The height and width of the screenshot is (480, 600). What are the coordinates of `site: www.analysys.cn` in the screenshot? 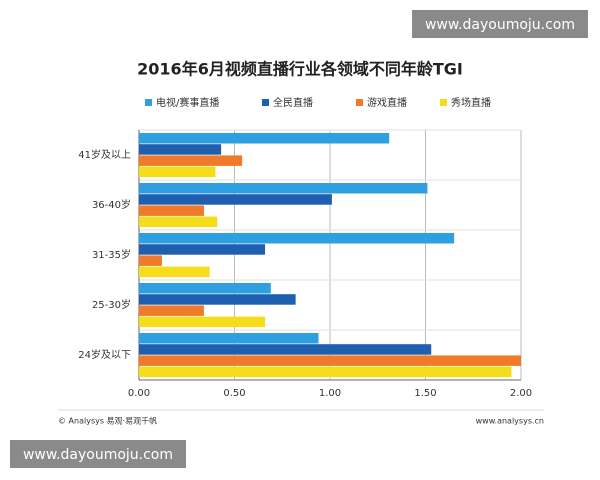 It's located at (510, 421).